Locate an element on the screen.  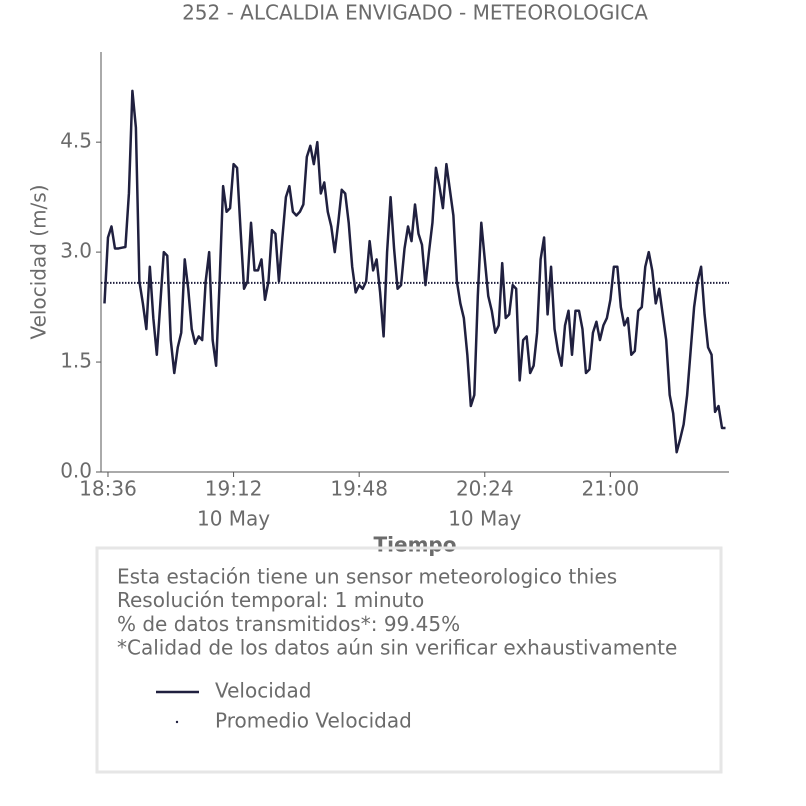
legend-marker is located at coordinates (177, 722).